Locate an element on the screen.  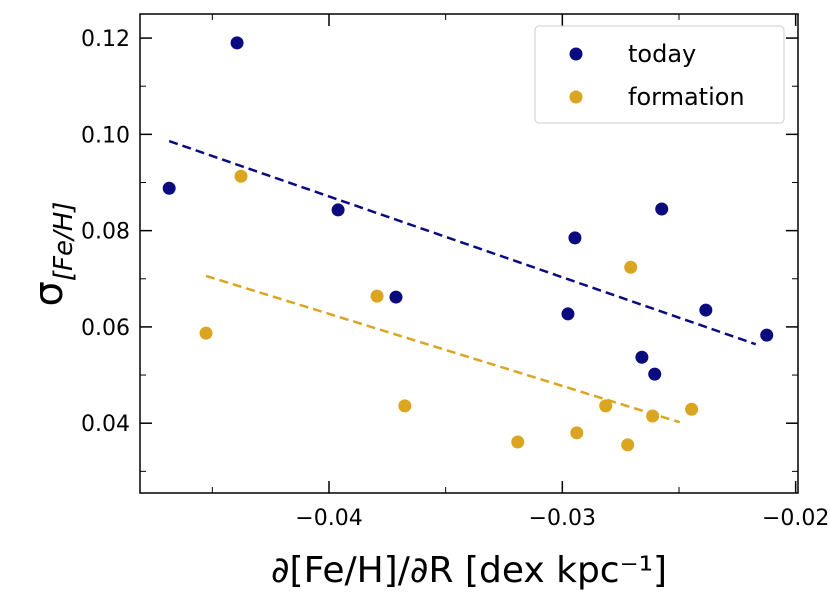
y-tick-label: 0.08 is located at coordinates (105, 232).